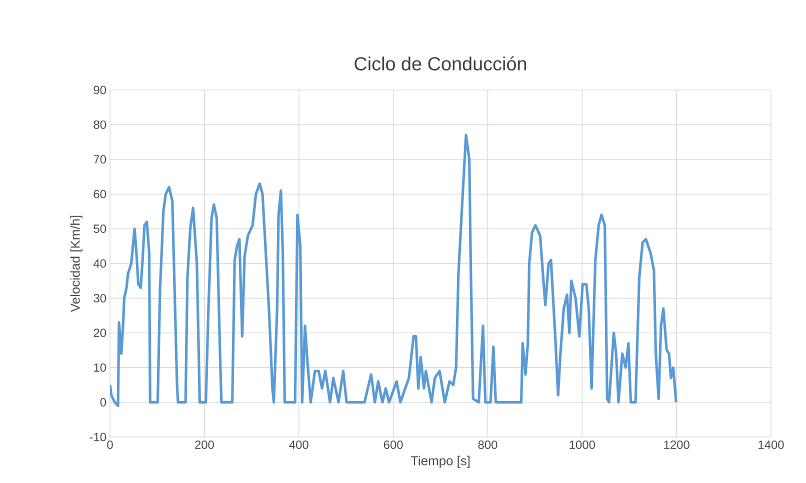  I want to click on y-tick-label: 60, so click(100, 194).